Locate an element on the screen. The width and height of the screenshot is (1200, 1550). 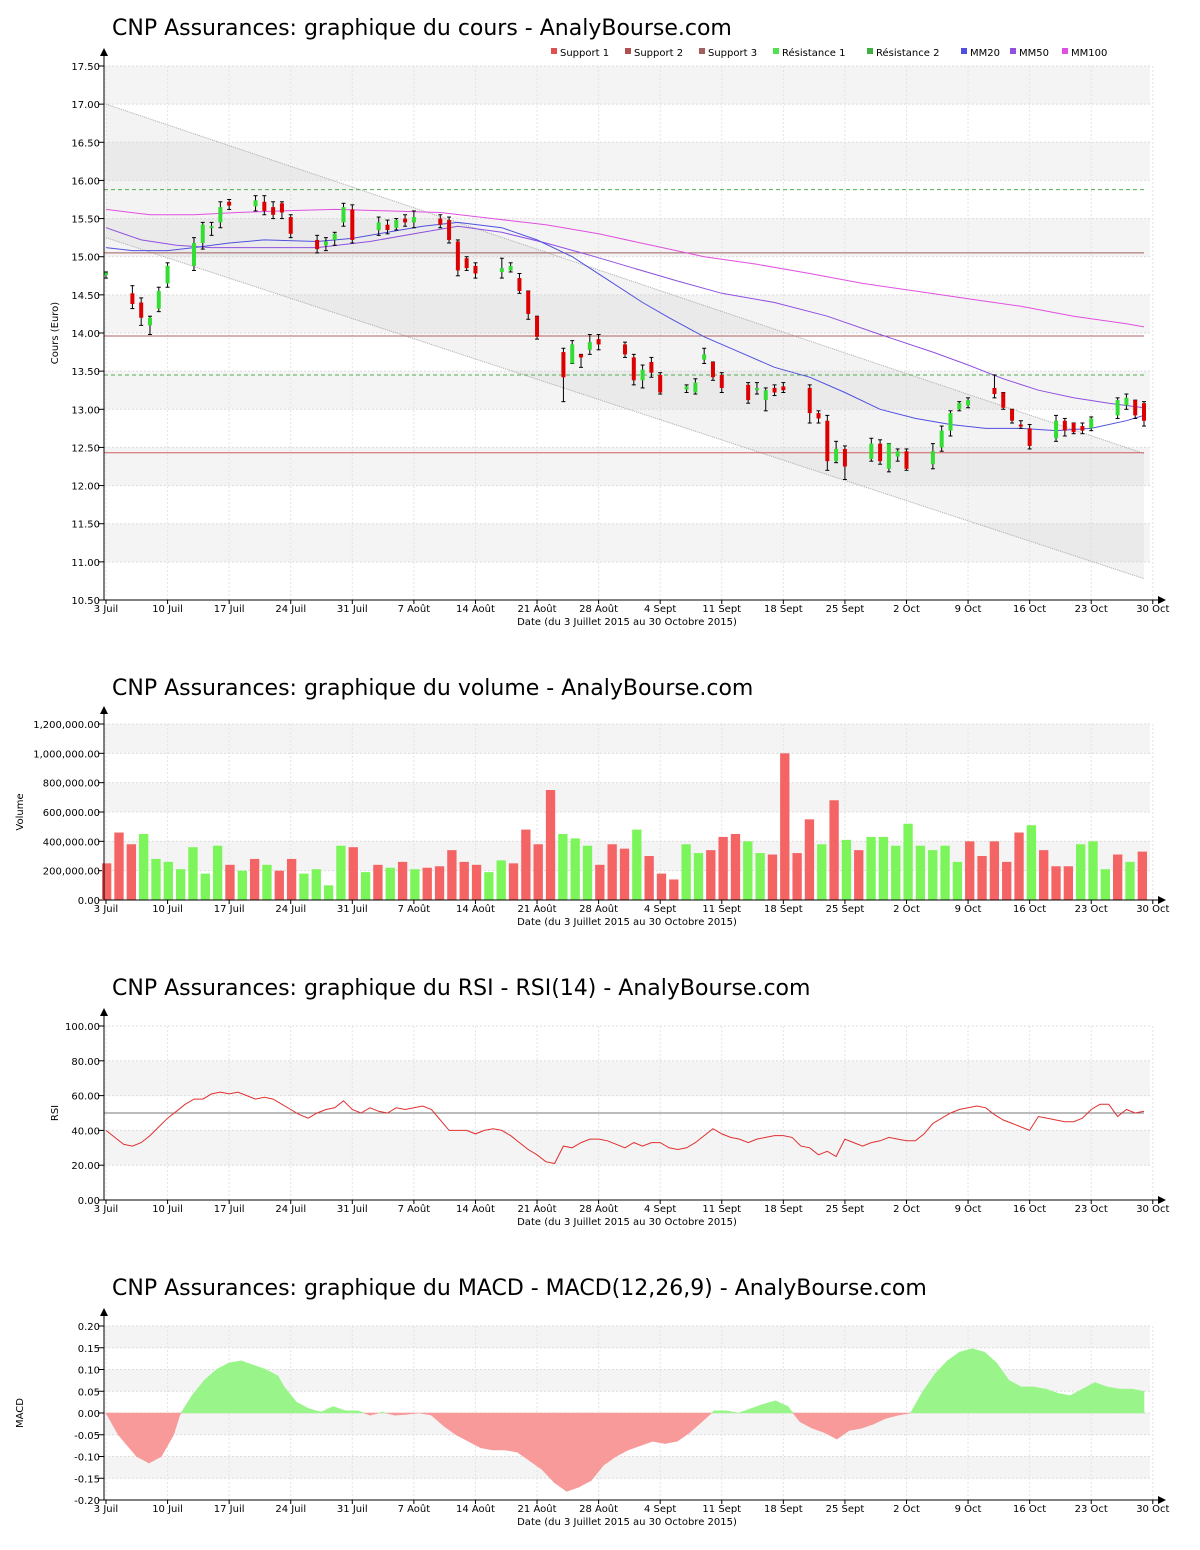
price-ytick-label: 13.00 is located at coordinates (85, 410).